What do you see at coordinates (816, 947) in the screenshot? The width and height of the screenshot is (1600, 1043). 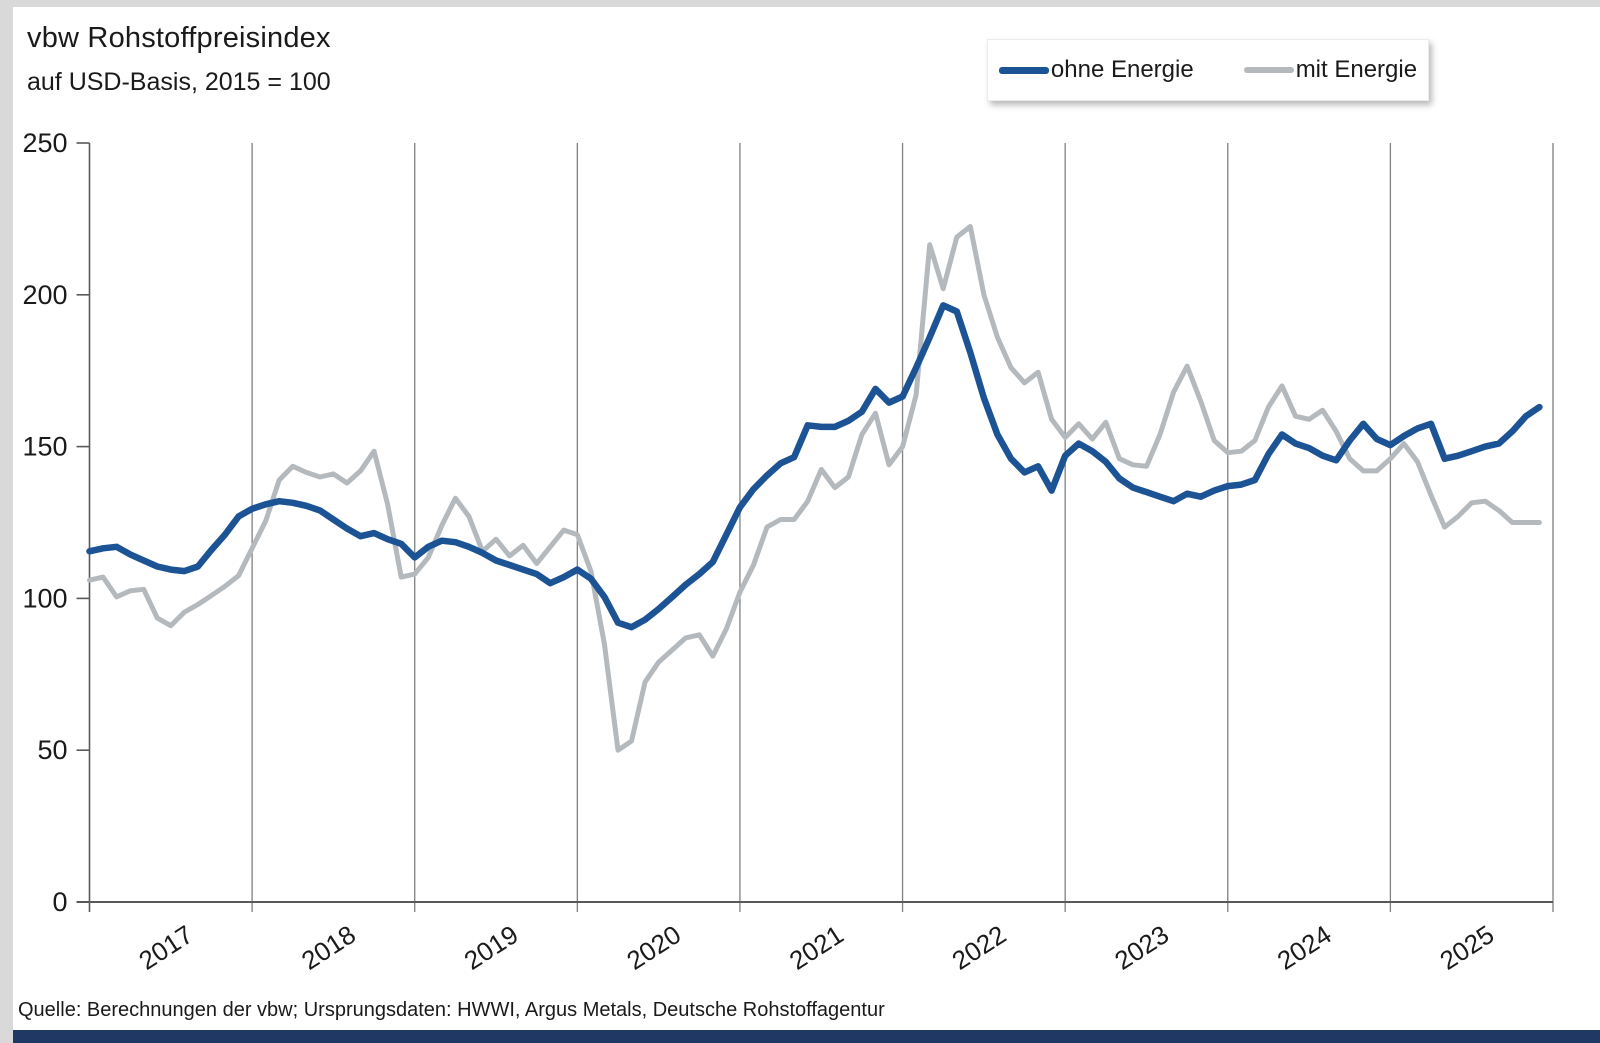 I see `x-year-label: 2021` at bounding box center [816, 947].